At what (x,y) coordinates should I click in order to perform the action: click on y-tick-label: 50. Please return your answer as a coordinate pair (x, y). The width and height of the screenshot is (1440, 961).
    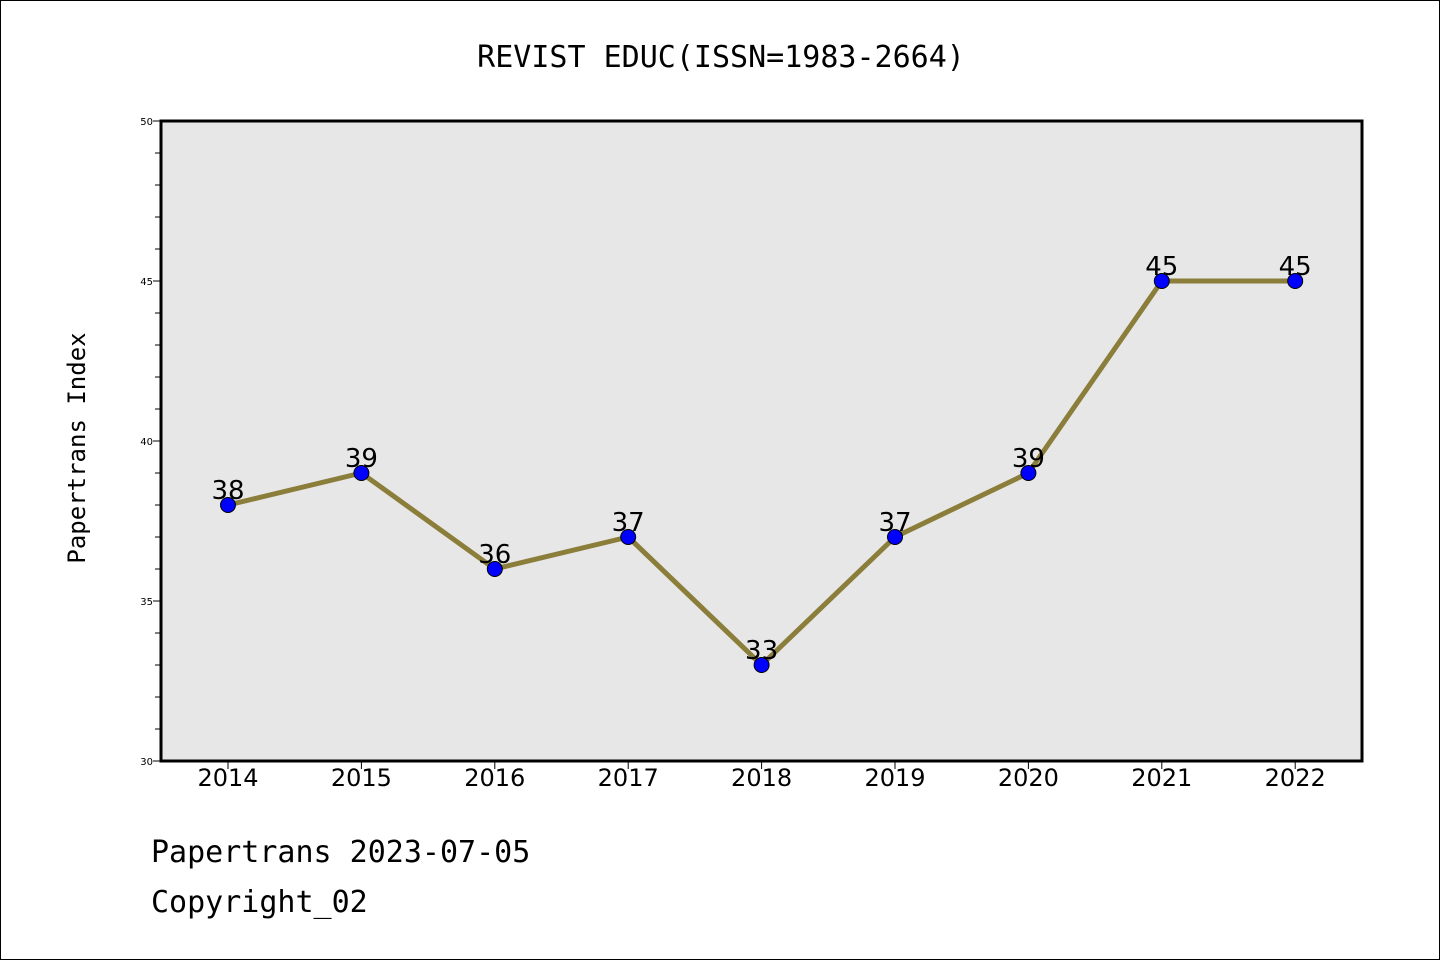
    Looking at the image, I should click on (146, 122).